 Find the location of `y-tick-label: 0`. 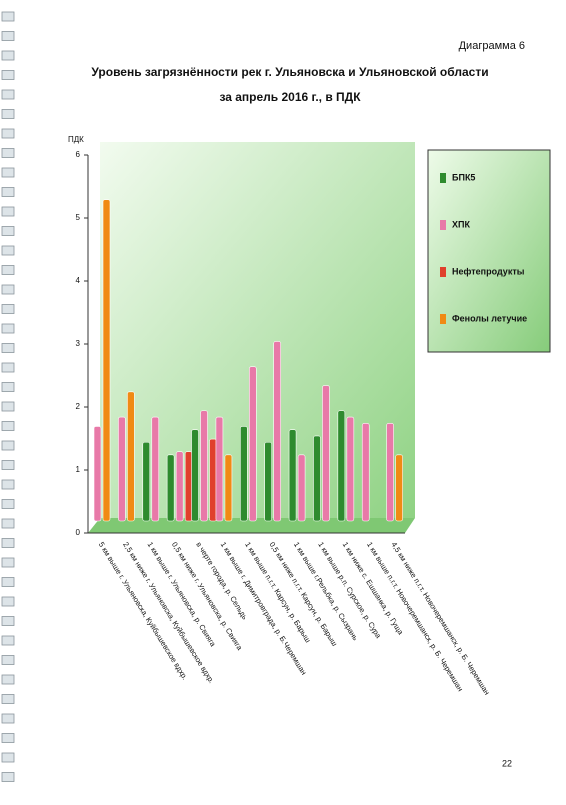

y-tick-label: 0 is located at coordinates (78, 532).